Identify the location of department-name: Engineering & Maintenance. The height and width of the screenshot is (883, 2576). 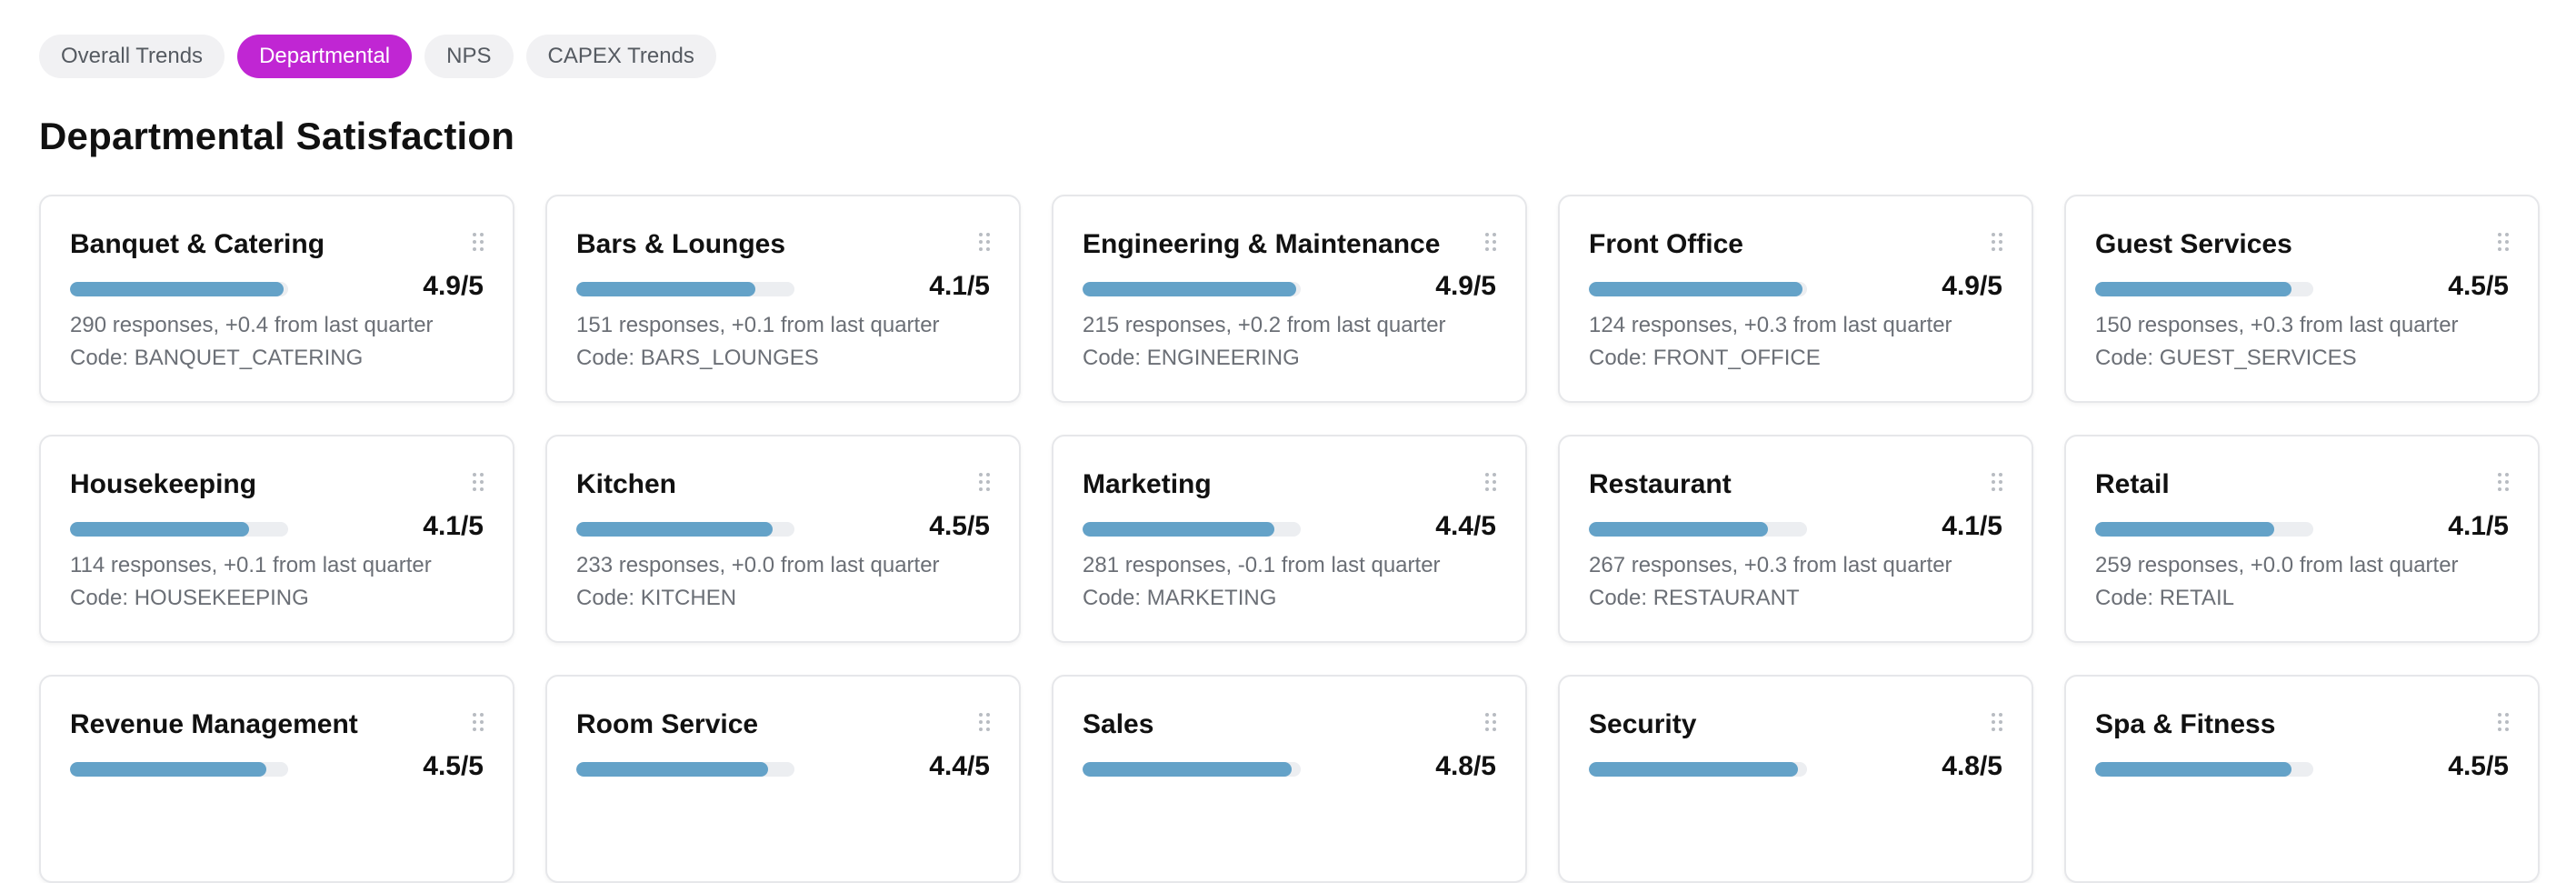
(1262, 244).